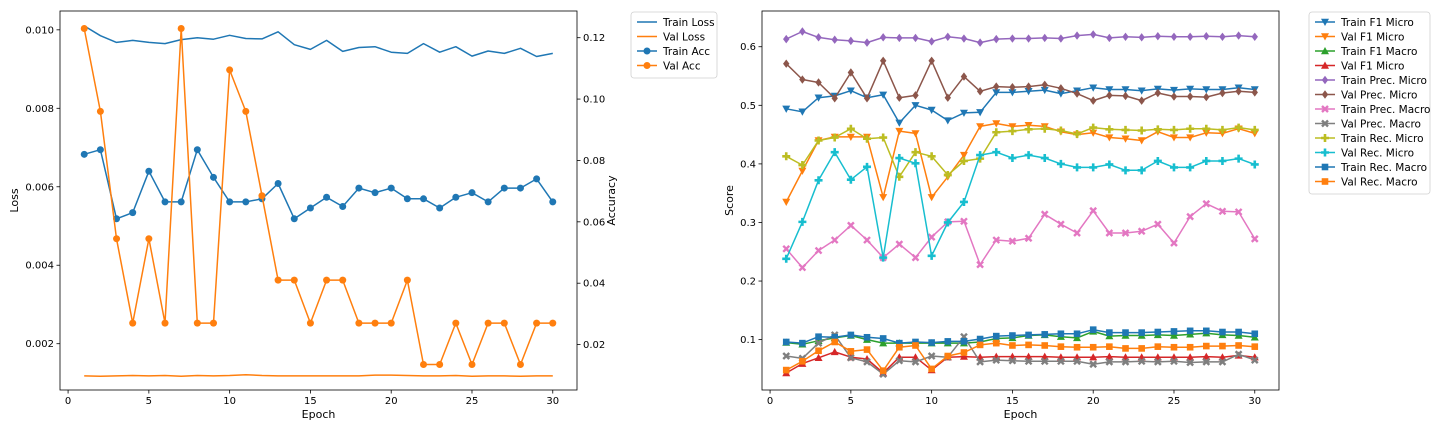  What do you see at coordinates (594, 284) in the screenshot?
I see `y2-tick-label: 0.04` at bounding box center [594, 284].